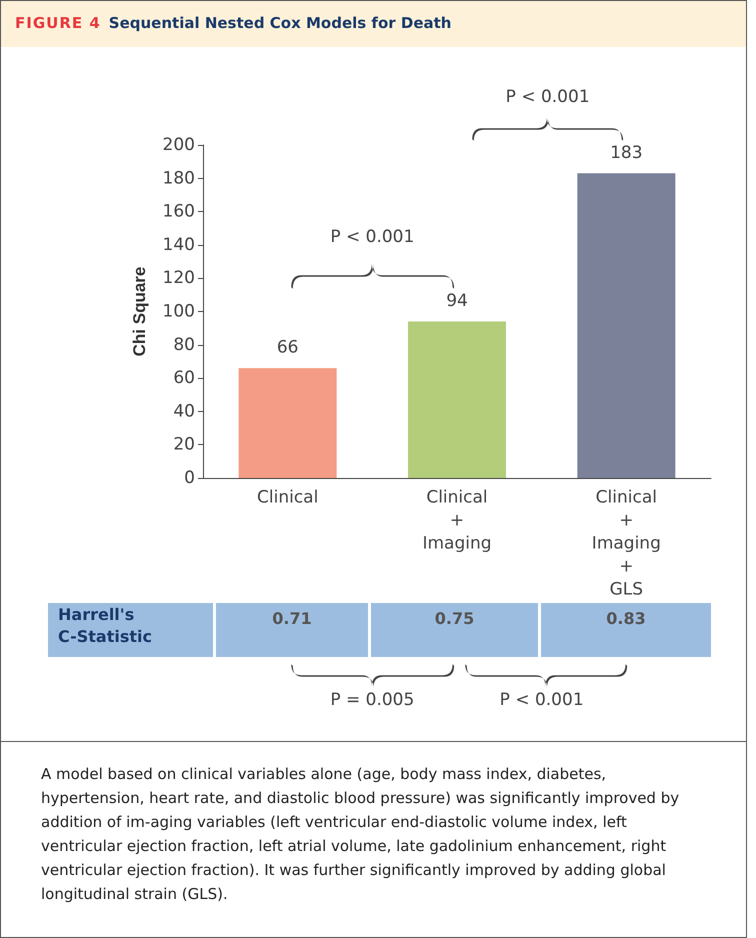 Image resolution: width=756 pixels, height=938 pixels. What do you see at coordinates (184, 344) in the screenshot?
I see `y-tick-label: 80` at bounding box center [184, 344].